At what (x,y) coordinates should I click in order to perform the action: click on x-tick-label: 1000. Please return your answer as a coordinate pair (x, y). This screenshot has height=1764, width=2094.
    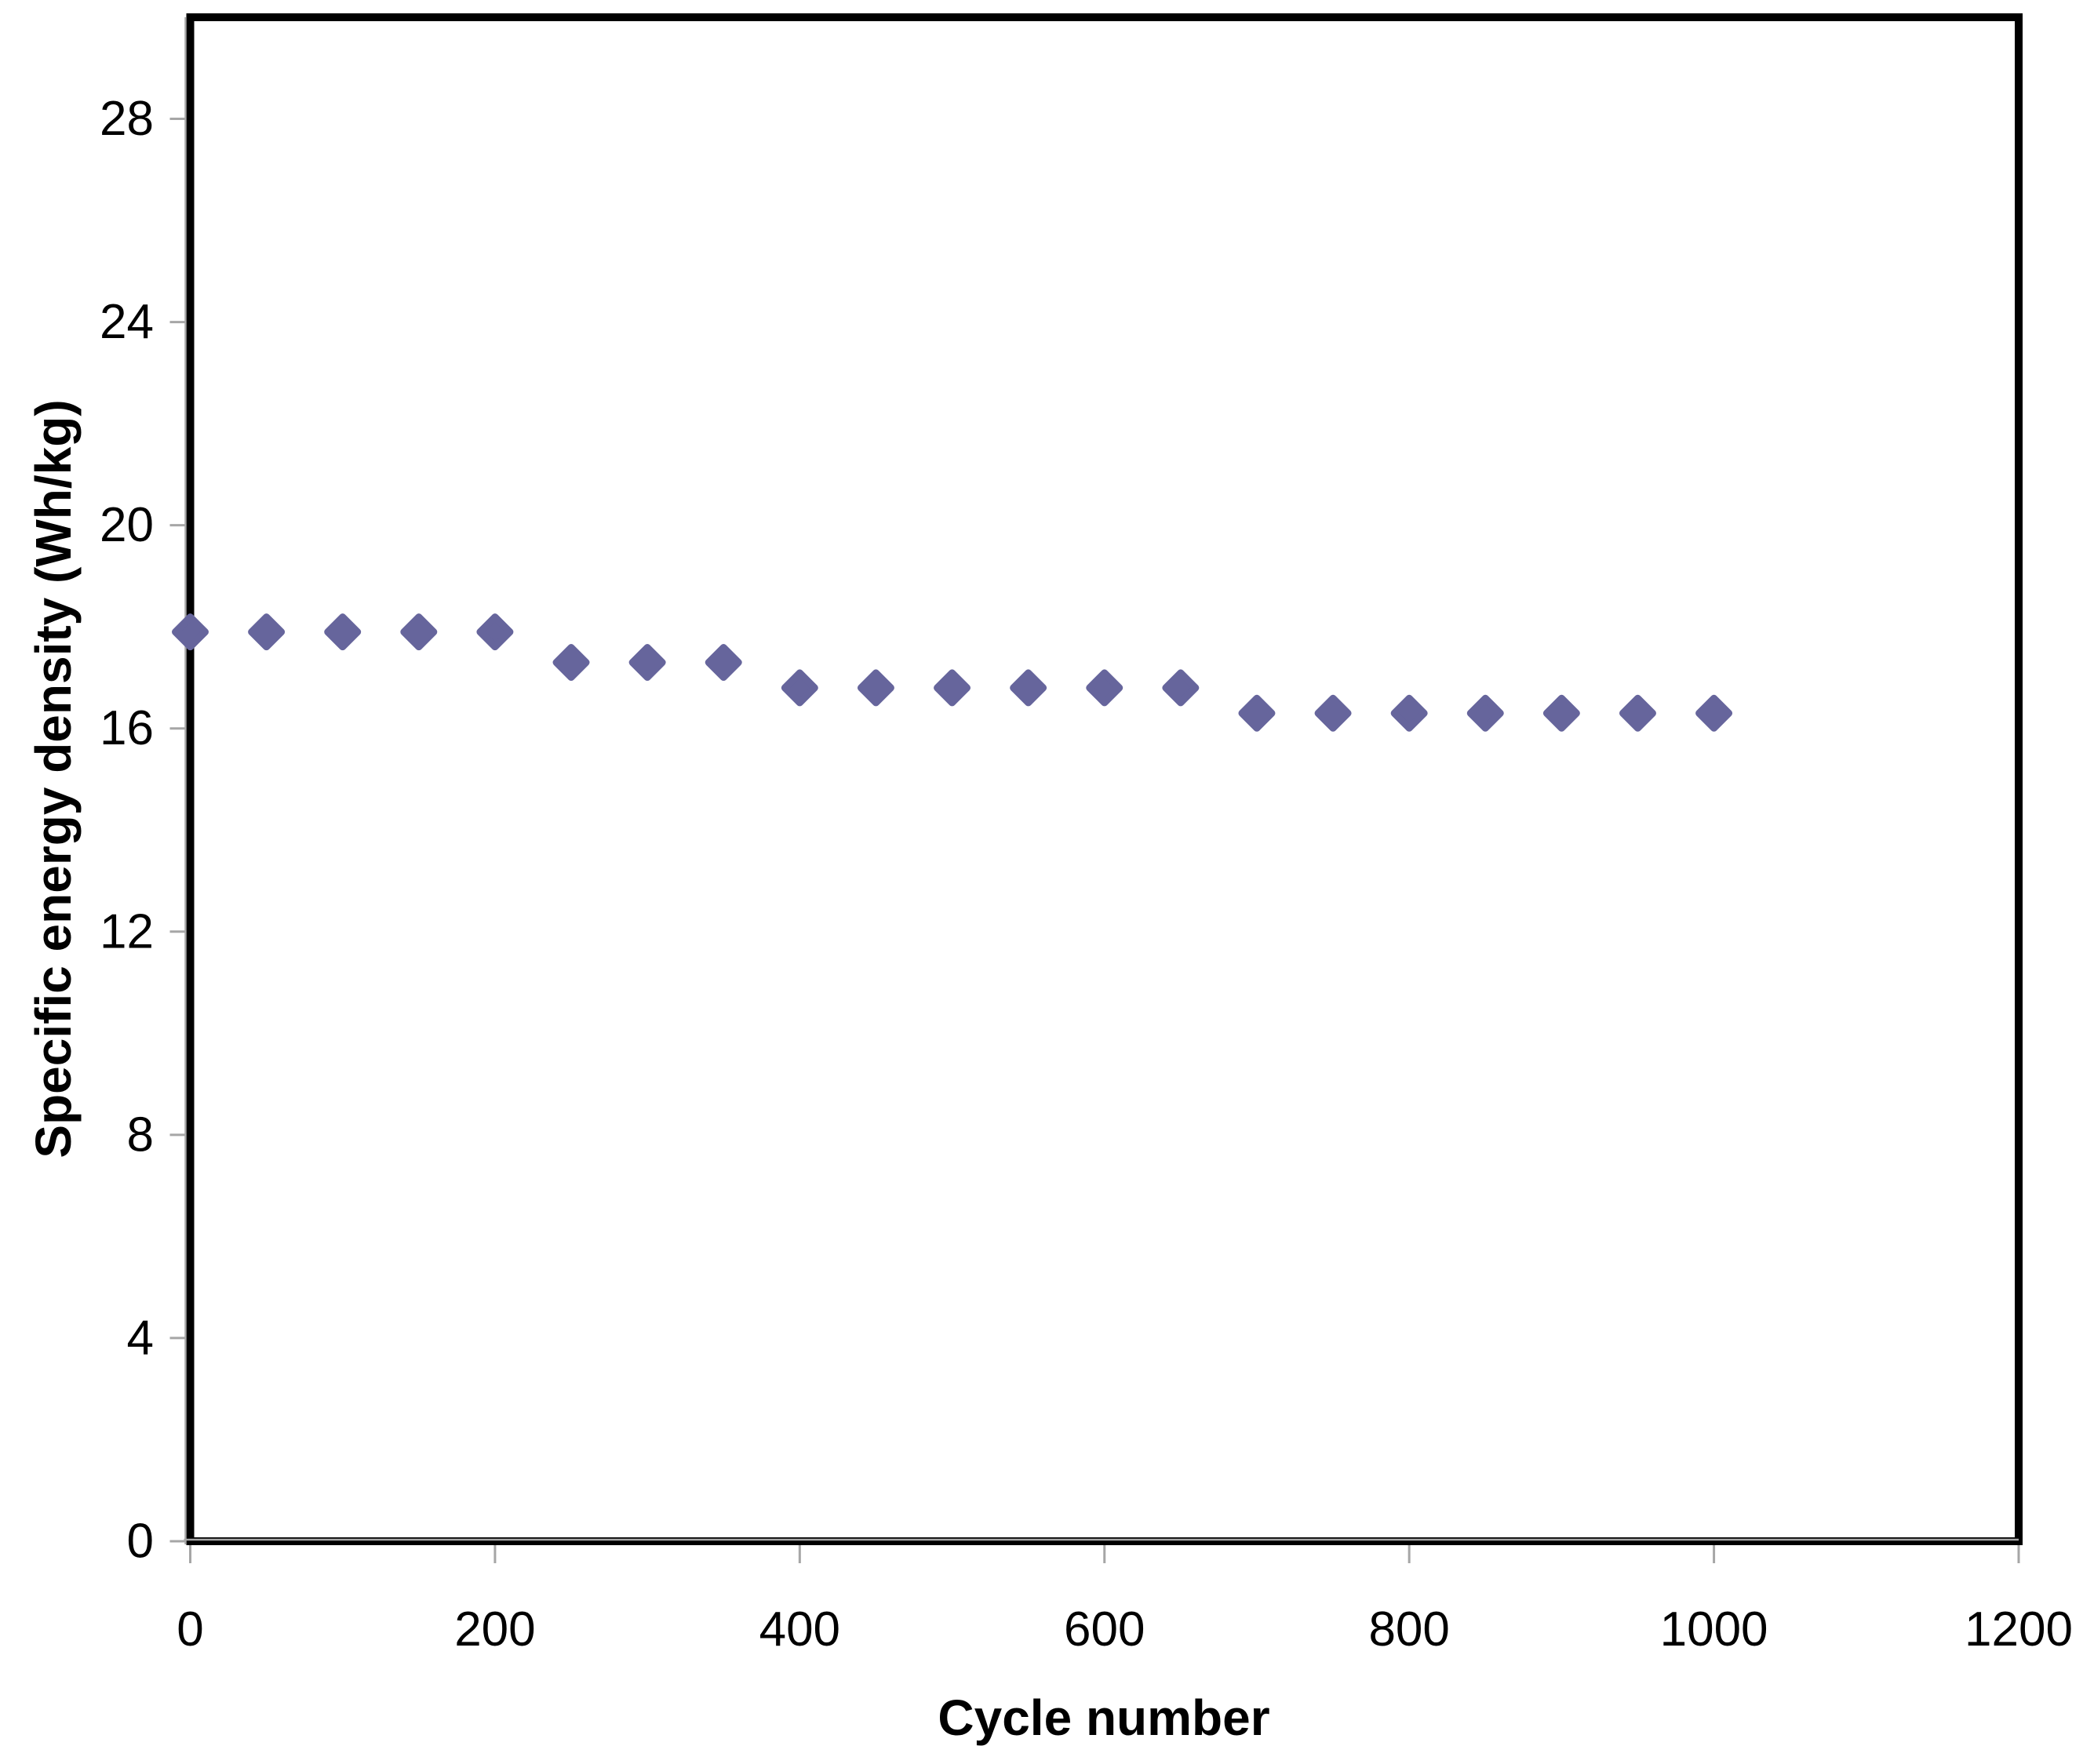
    Looking at the image, I should click on (1714, 1629).